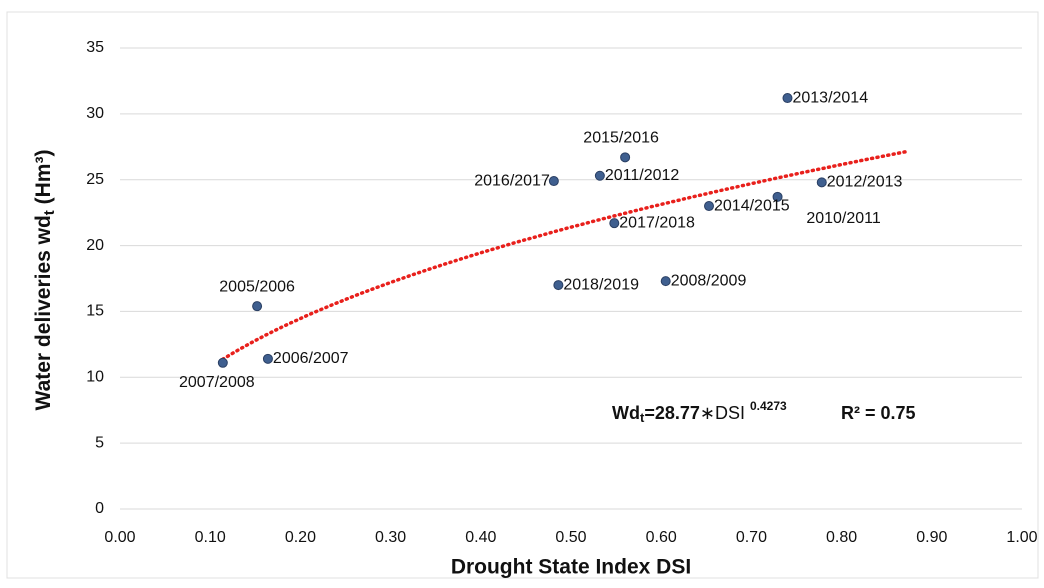 The width and height of the screenshot is (1044, 588). What do you see at coordinates (311, 358) in the screenshot?
I see `point-label: 2006/2007` at bounding box center [311, 358].